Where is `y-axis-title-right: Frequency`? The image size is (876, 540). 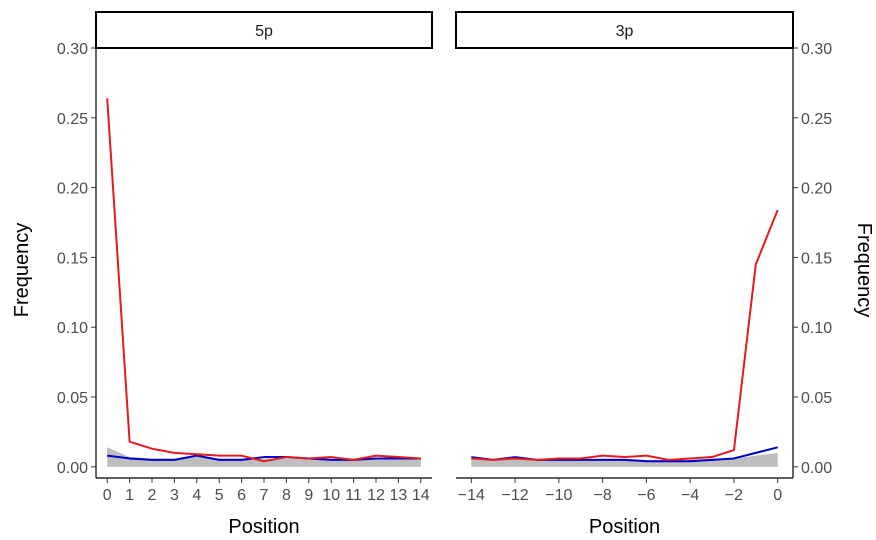
y-axis-title-right: Frequency is located at coordinates (864, 270).